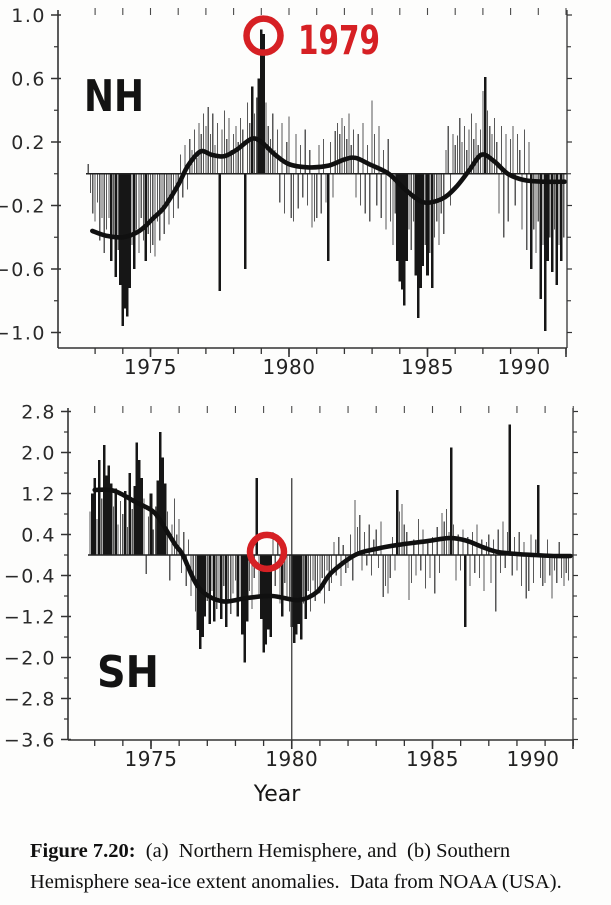 Image resolution: width=611 pixels, height=905 pixels. I want to click on nh-x-tick-label: 1975, so click(150, 367).